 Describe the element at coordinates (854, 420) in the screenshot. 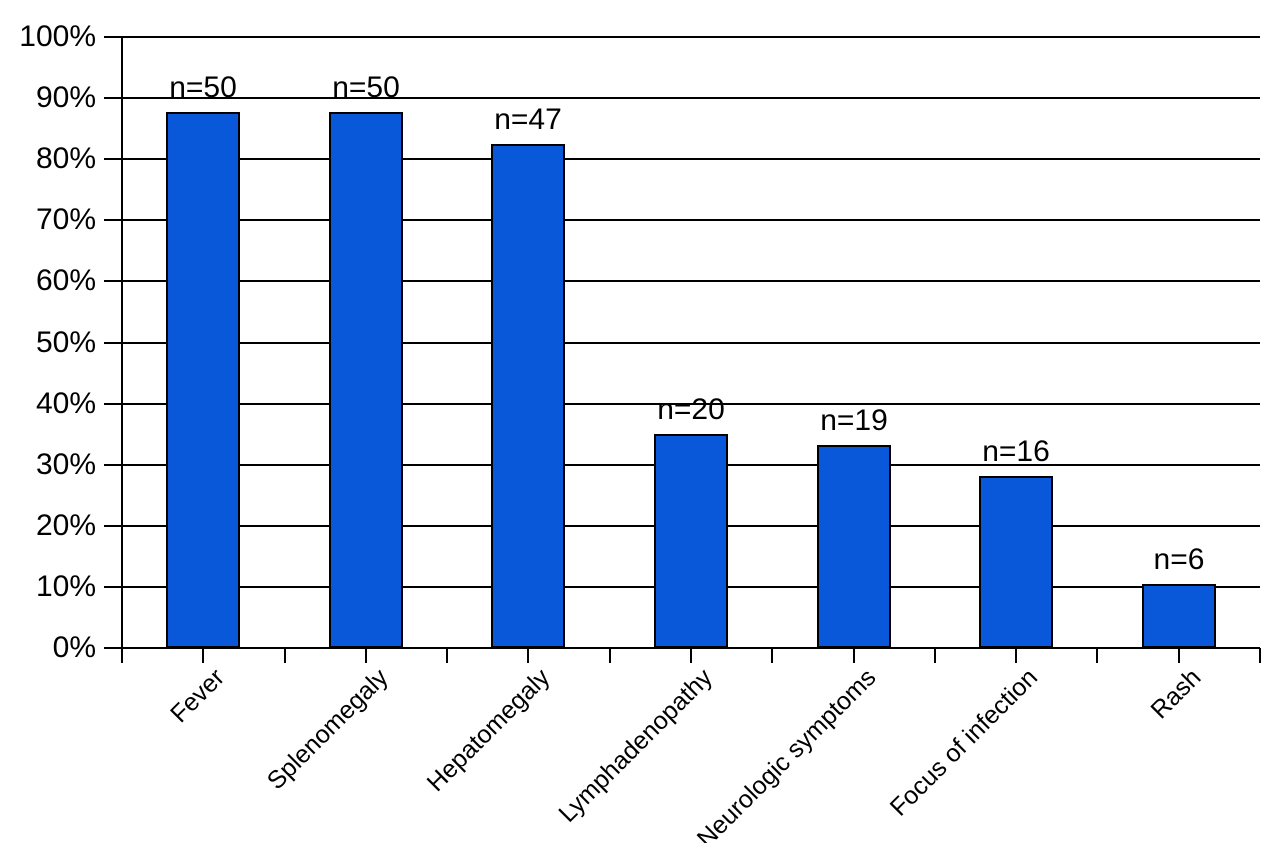

I see `bar-value-label: n=19` at that location.